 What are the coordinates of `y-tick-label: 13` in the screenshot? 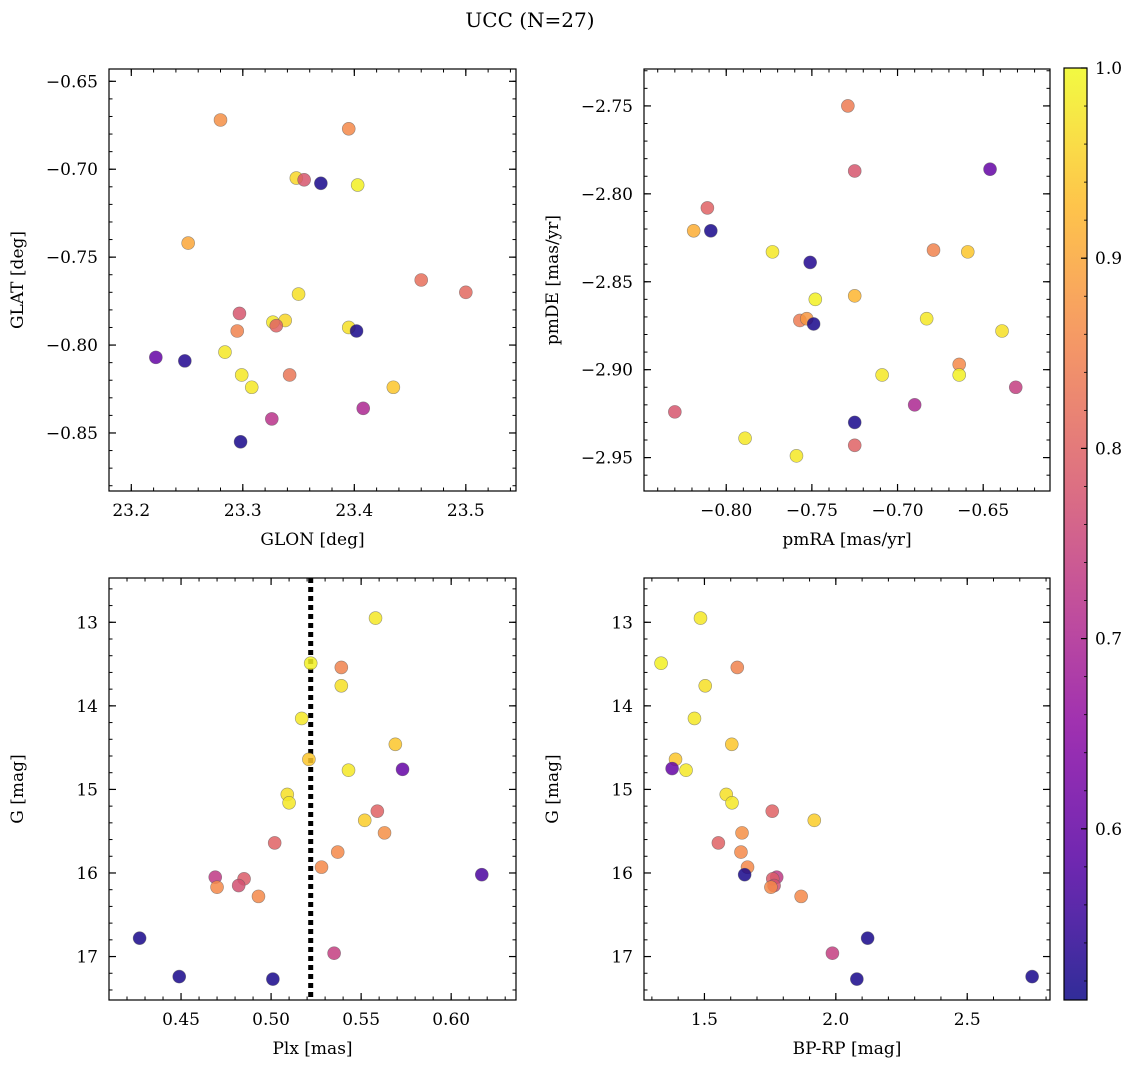 It's located at (622, 623).